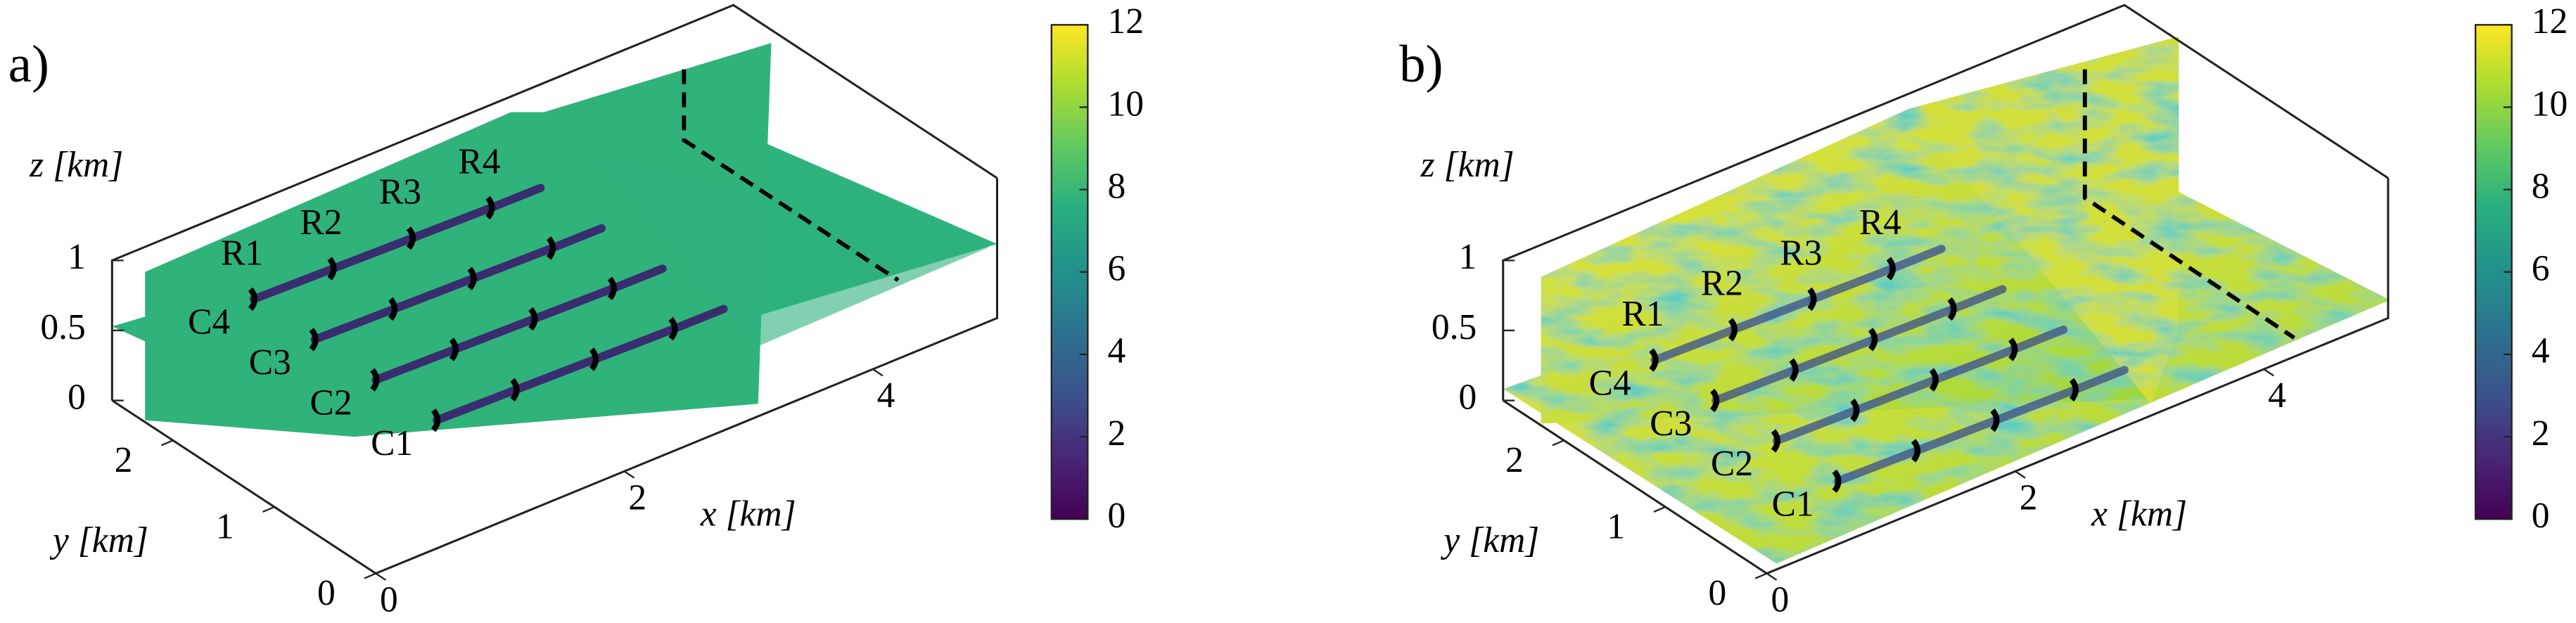 Image resolution: width=2576 pixels, height=623 pixels. I want to click on z-tick-label: 0, so click(1467, 397).